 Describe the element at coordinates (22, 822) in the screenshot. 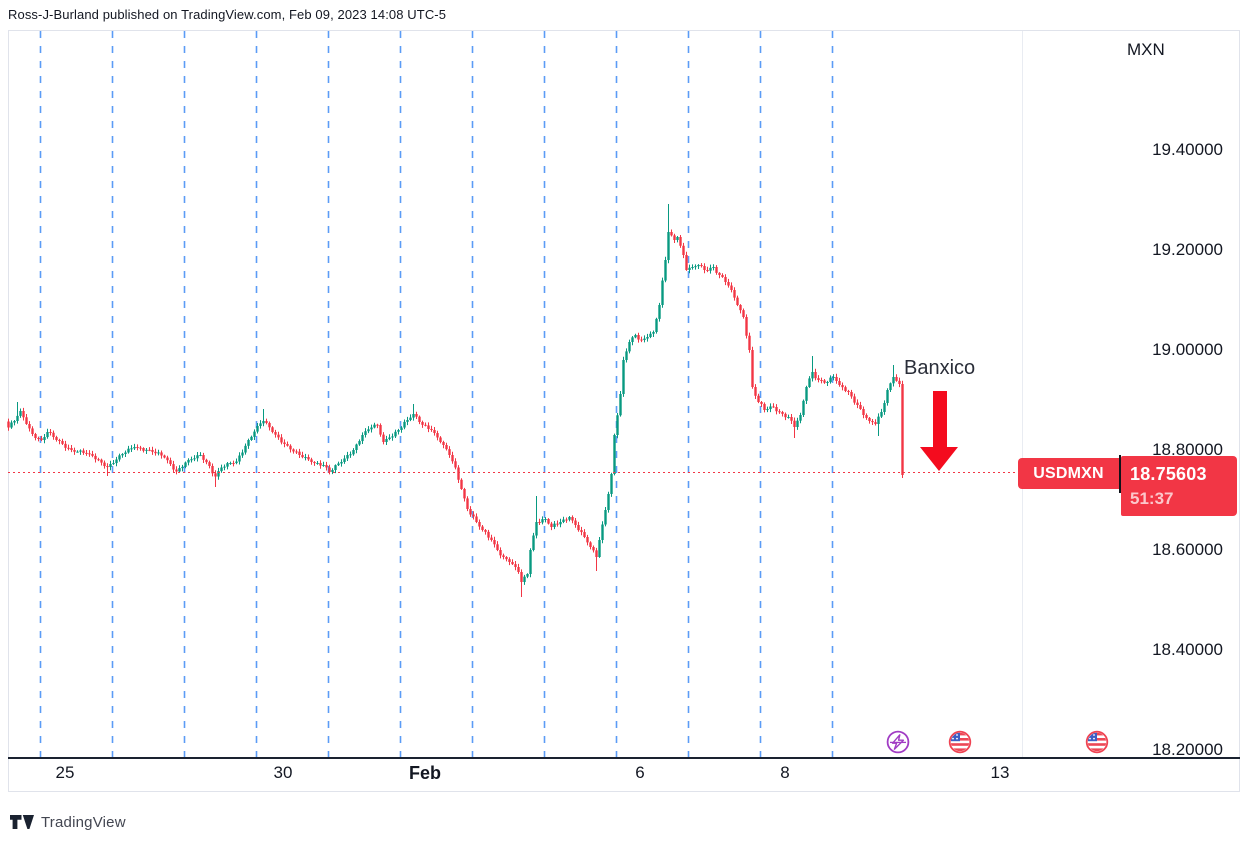

I see `tradingview-logo-icon` at that location.